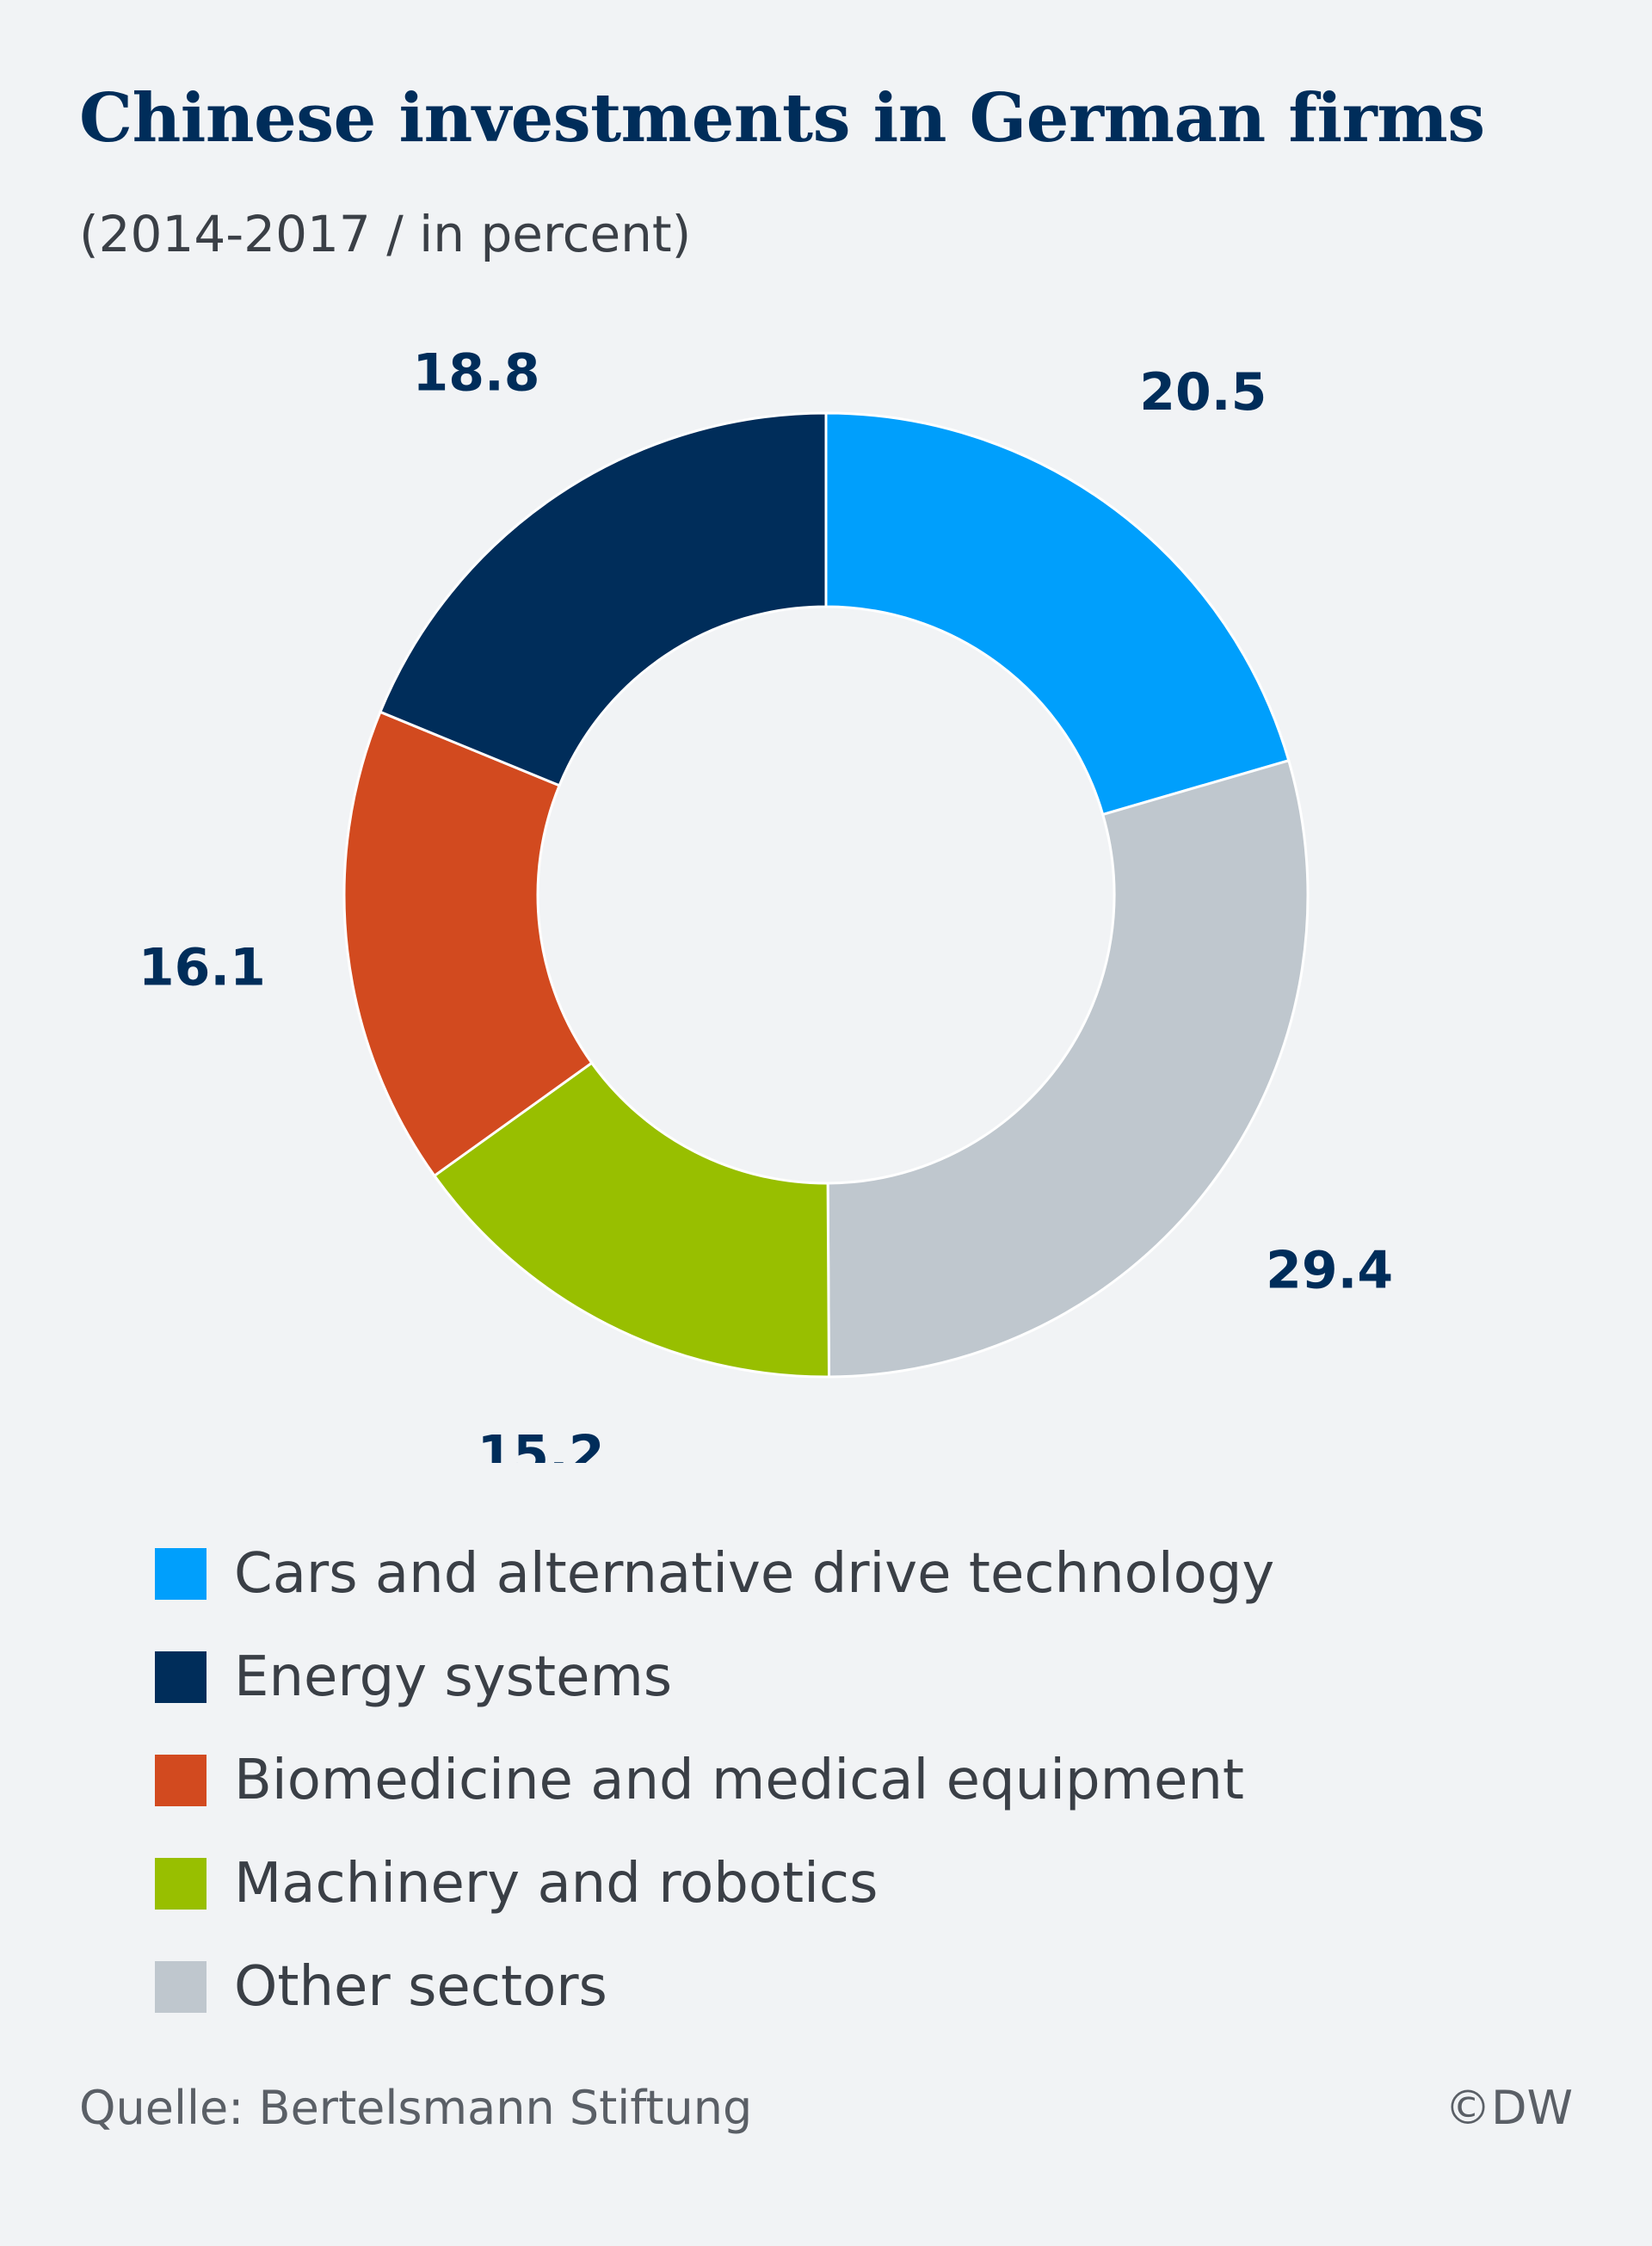 The image size is (1652, 2246). What do you see at coordinates (475, 373) in the screenshot?
I see `data-label-energy-systems: 18.8` at bounding box center [475, 373].